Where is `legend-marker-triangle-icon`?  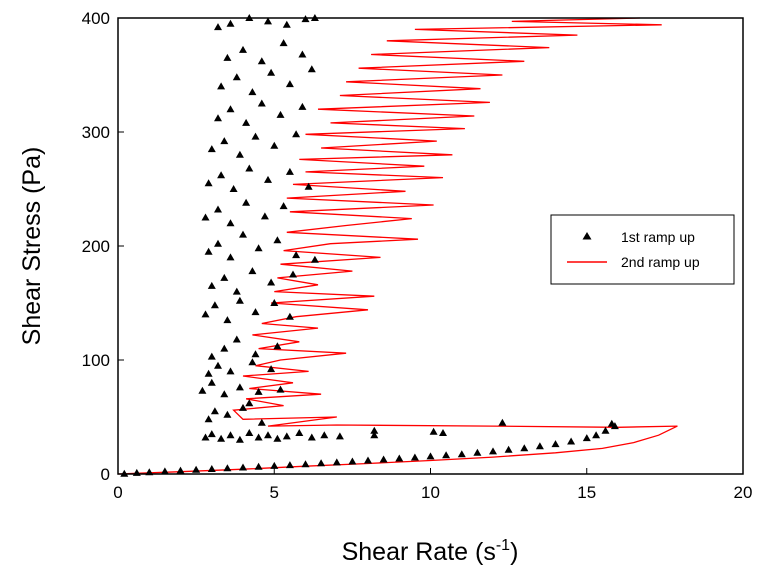
legend-marker-triangle-icon is located at coordinates (587, 236).